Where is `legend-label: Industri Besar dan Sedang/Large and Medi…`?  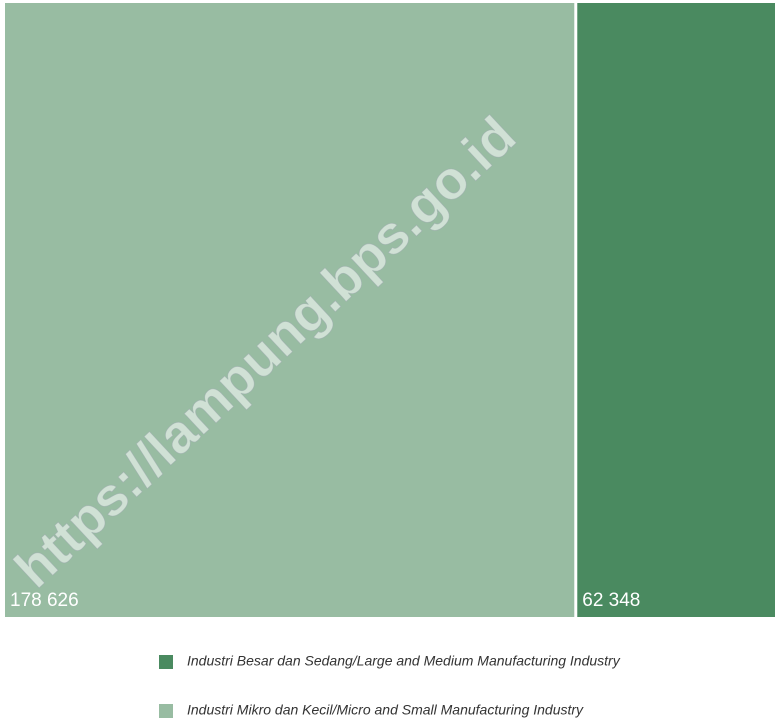
legend-label: Industri Besar dan Sedang/Large and Medi… is located at coordinates (404, 661).